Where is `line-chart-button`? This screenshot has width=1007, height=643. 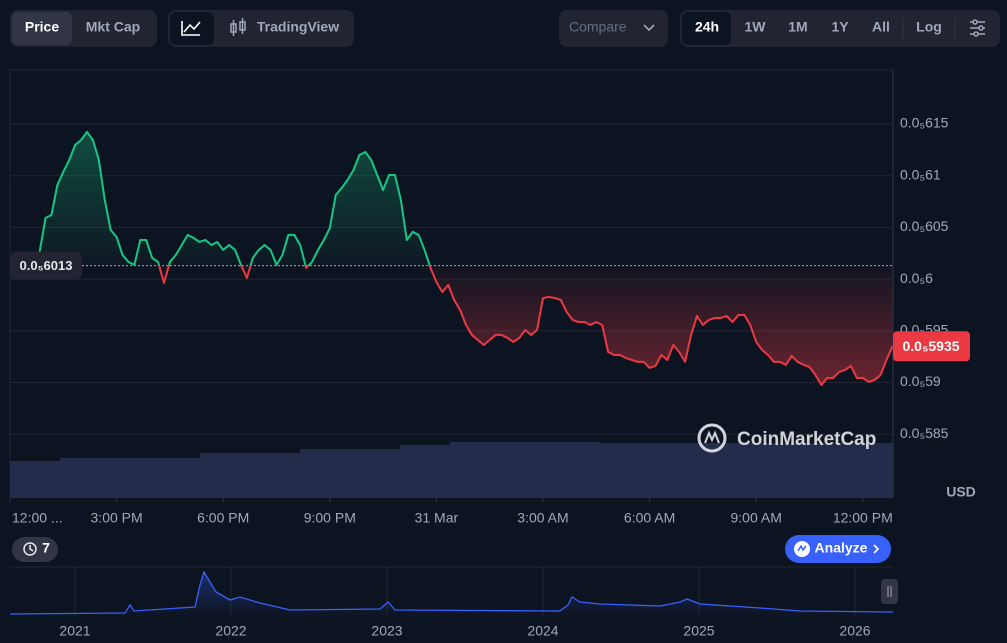 line-chart-button is located at coordinates (192, 28).